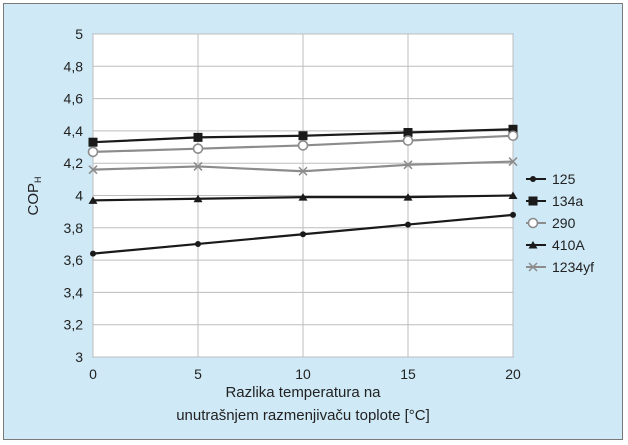 The image size is (628, 445). What do you see at coordinates (551, 223) in the screenshot?
I see `legend-item-290: 290` at bounding box center [551, 223].